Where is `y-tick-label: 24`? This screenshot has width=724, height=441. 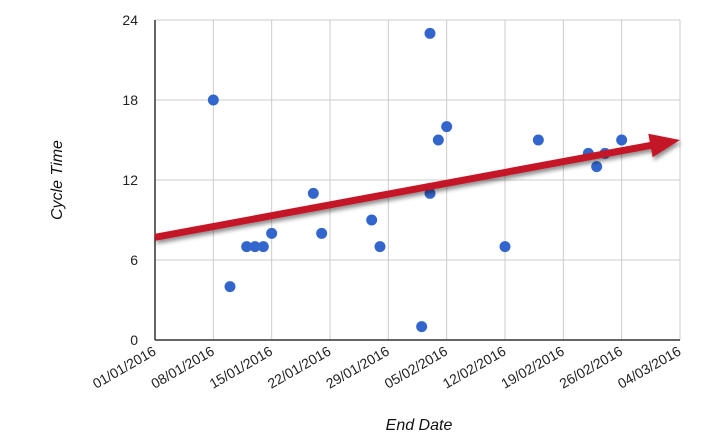 y-tick-label: 24 is located at coordinates (130, 20).